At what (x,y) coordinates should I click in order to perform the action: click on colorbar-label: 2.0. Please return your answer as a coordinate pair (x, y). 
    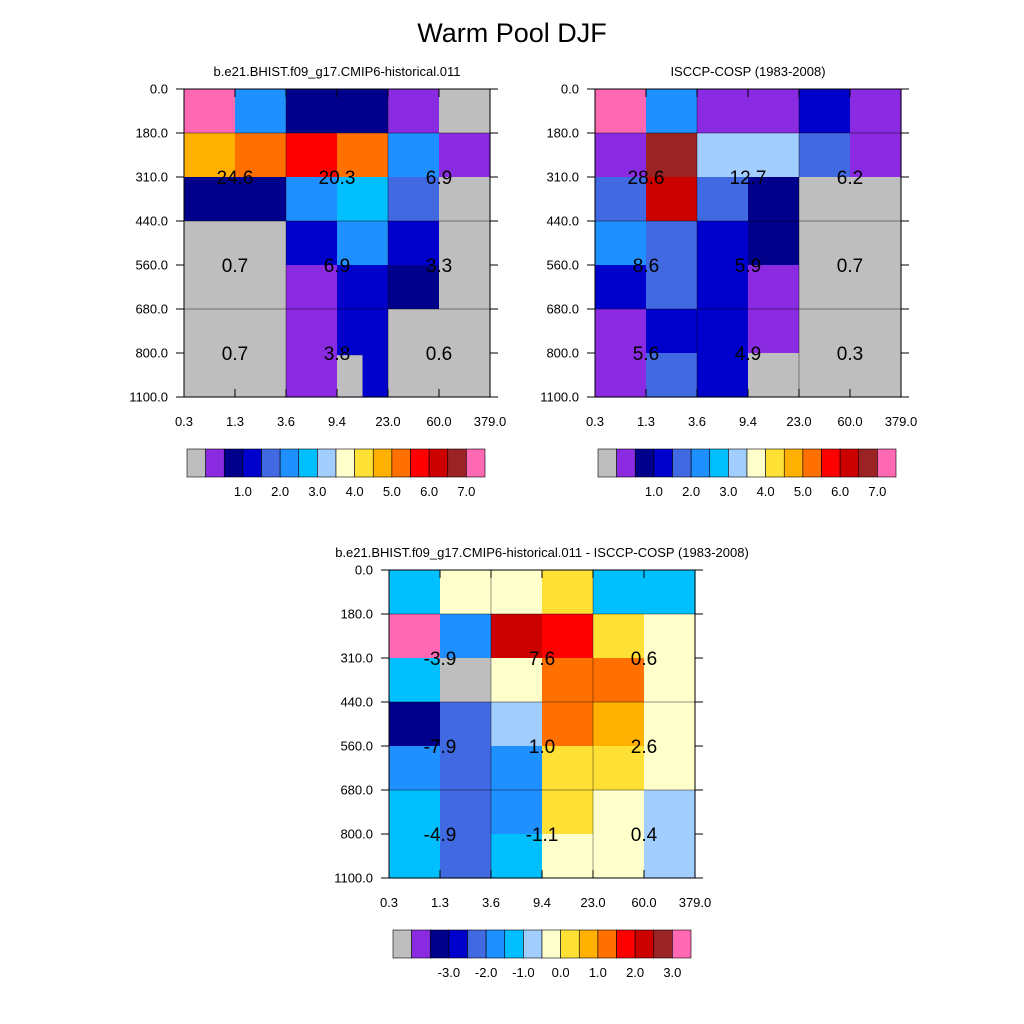
    Looking at the image, I should click on (691, 491).